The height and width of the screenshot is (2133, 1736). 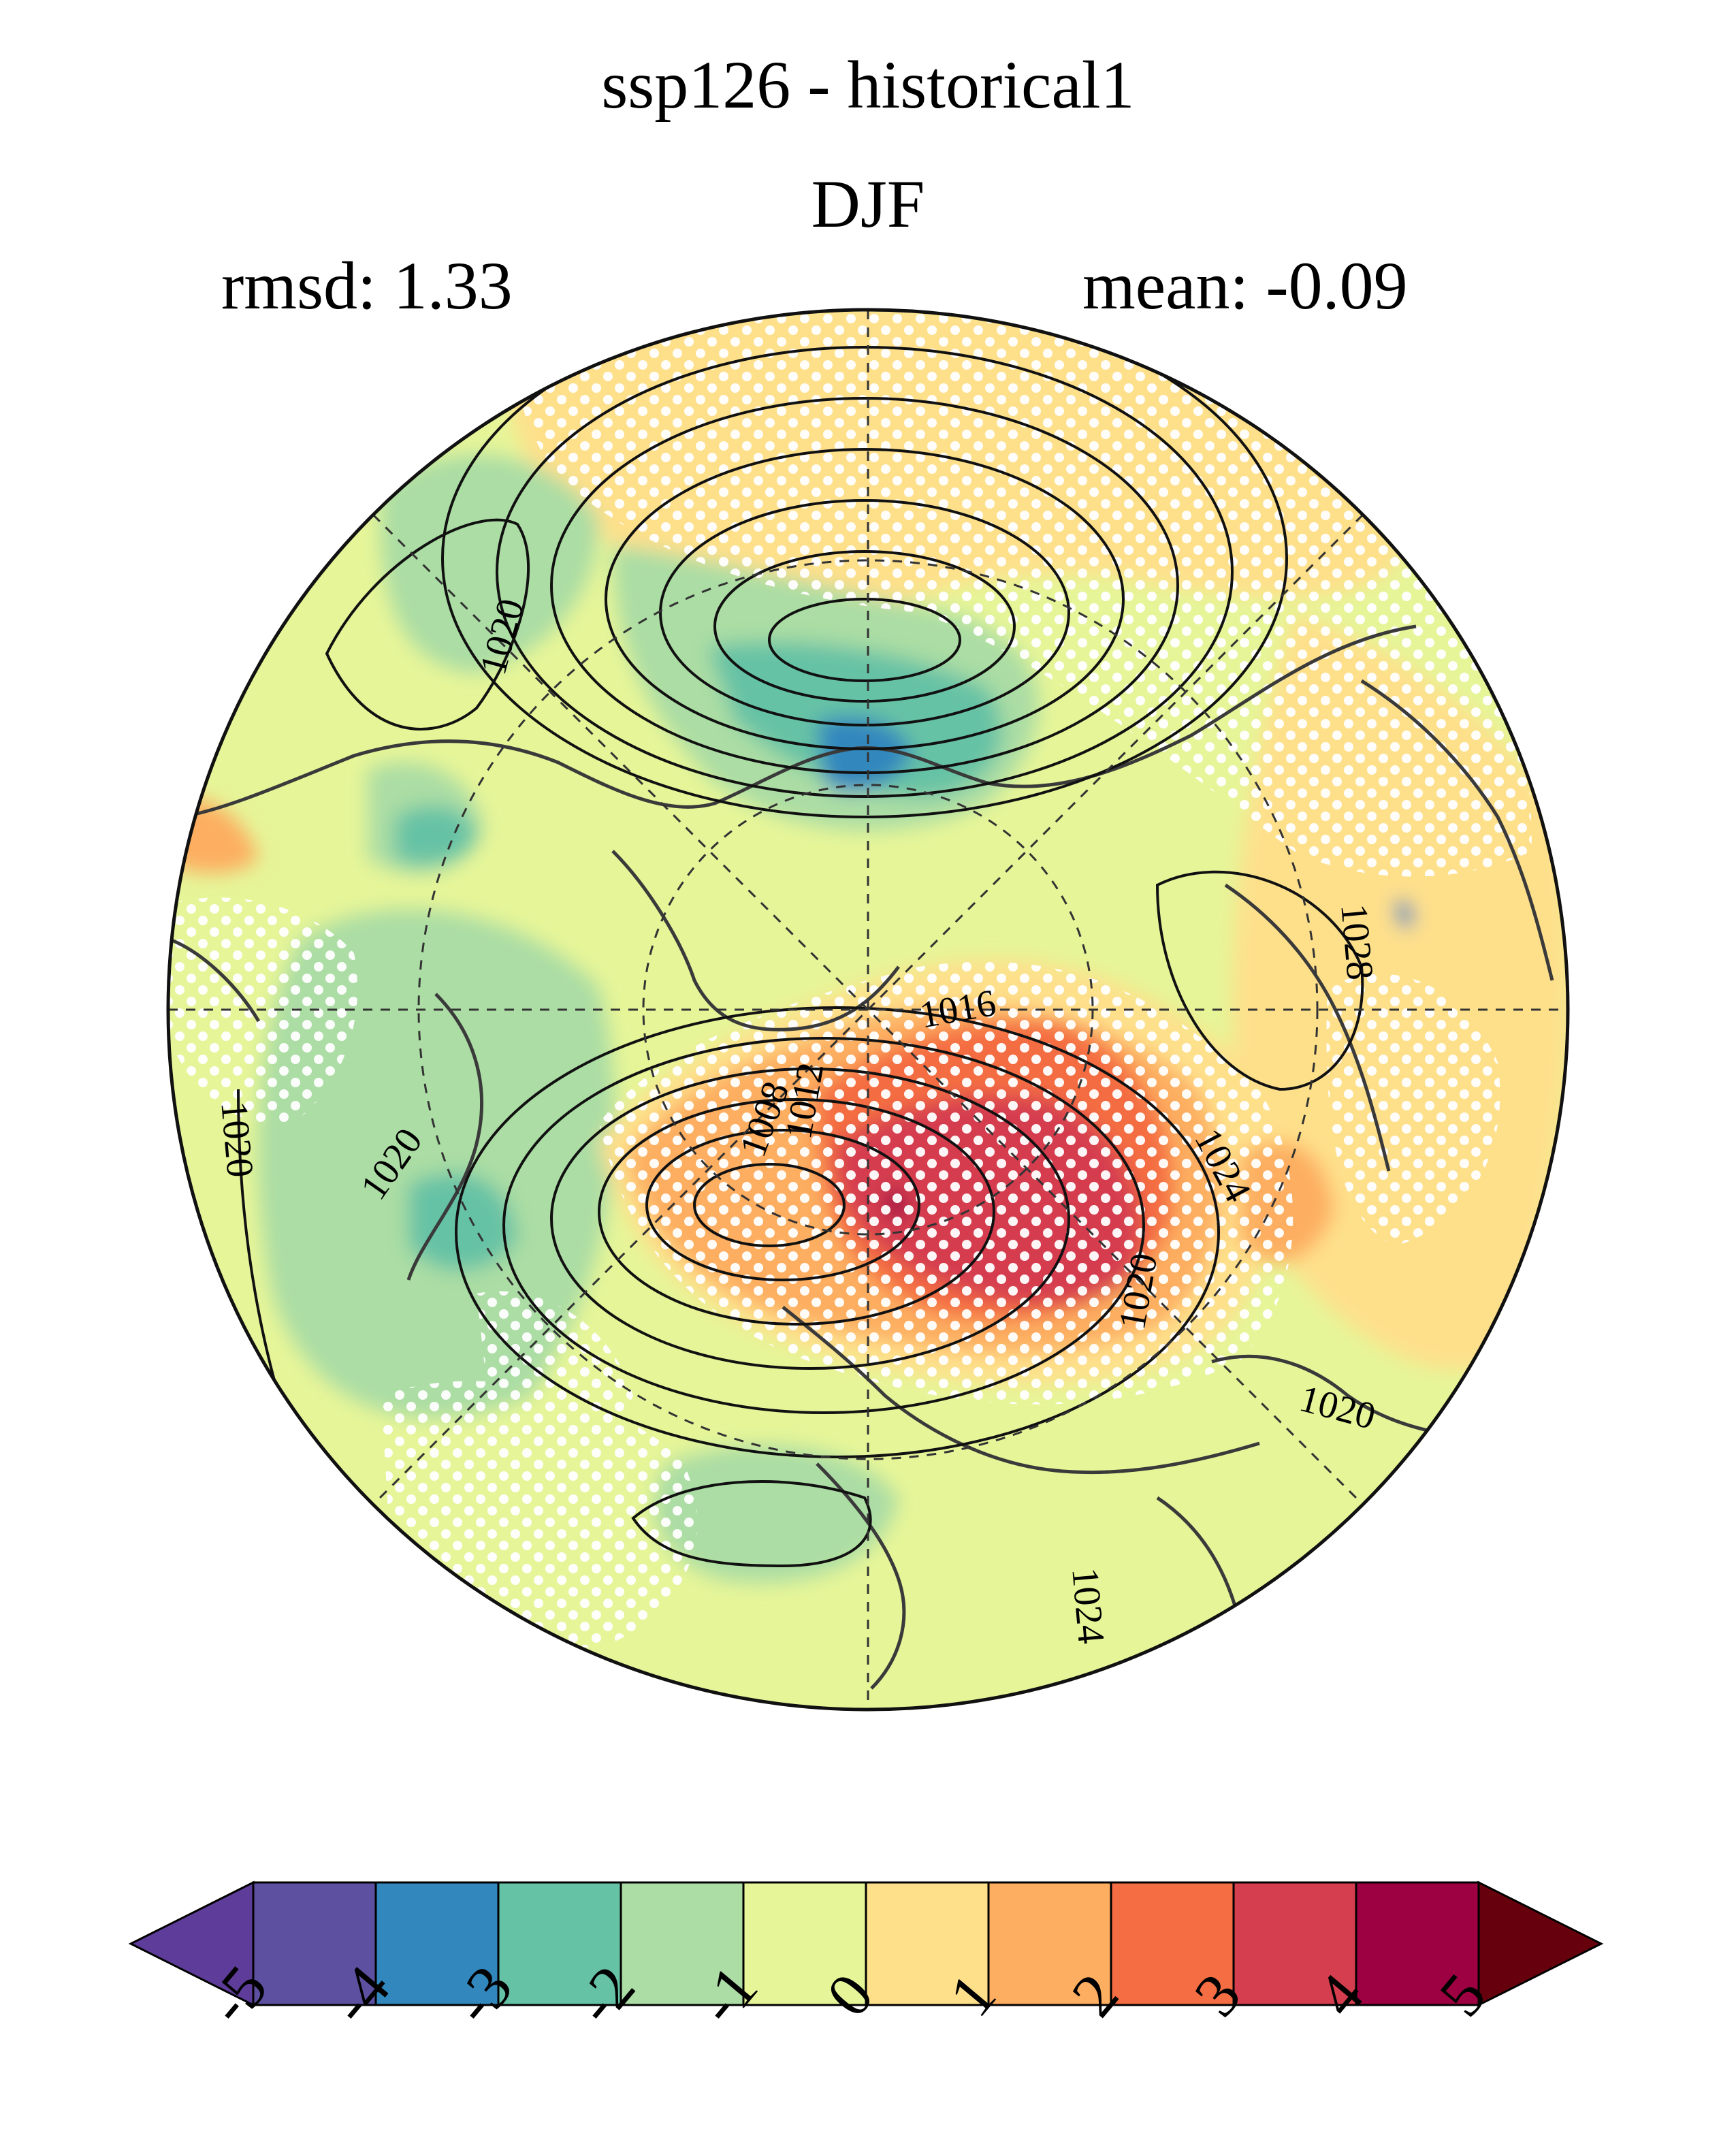 I want to click on rmsd-label: rmsd: 1.33, so click(x=367, y=285).